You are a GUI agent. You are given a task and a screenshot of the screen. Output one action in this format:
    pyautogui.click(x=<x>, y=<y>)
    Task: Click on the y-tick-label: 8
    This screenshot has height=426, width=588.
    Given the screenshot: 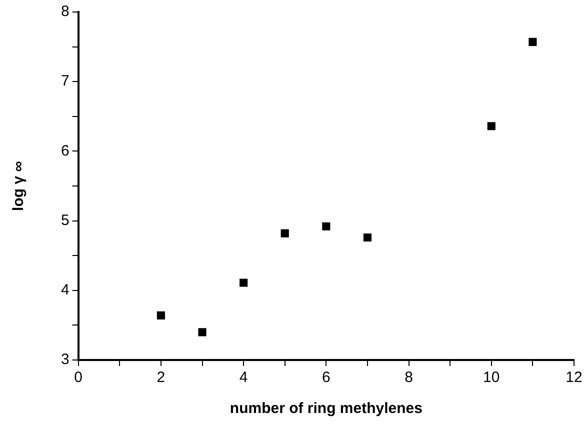 What is the action you would take?
    pyautogui.click(x=65, y=11)
    